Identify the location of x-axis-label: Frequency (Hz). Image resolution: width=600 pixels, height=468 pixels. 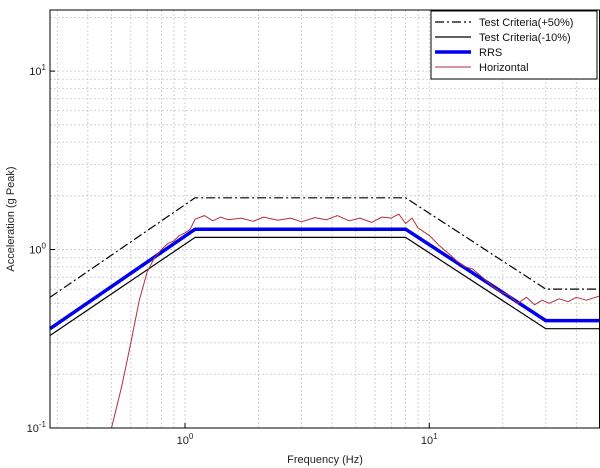
(325, 460).